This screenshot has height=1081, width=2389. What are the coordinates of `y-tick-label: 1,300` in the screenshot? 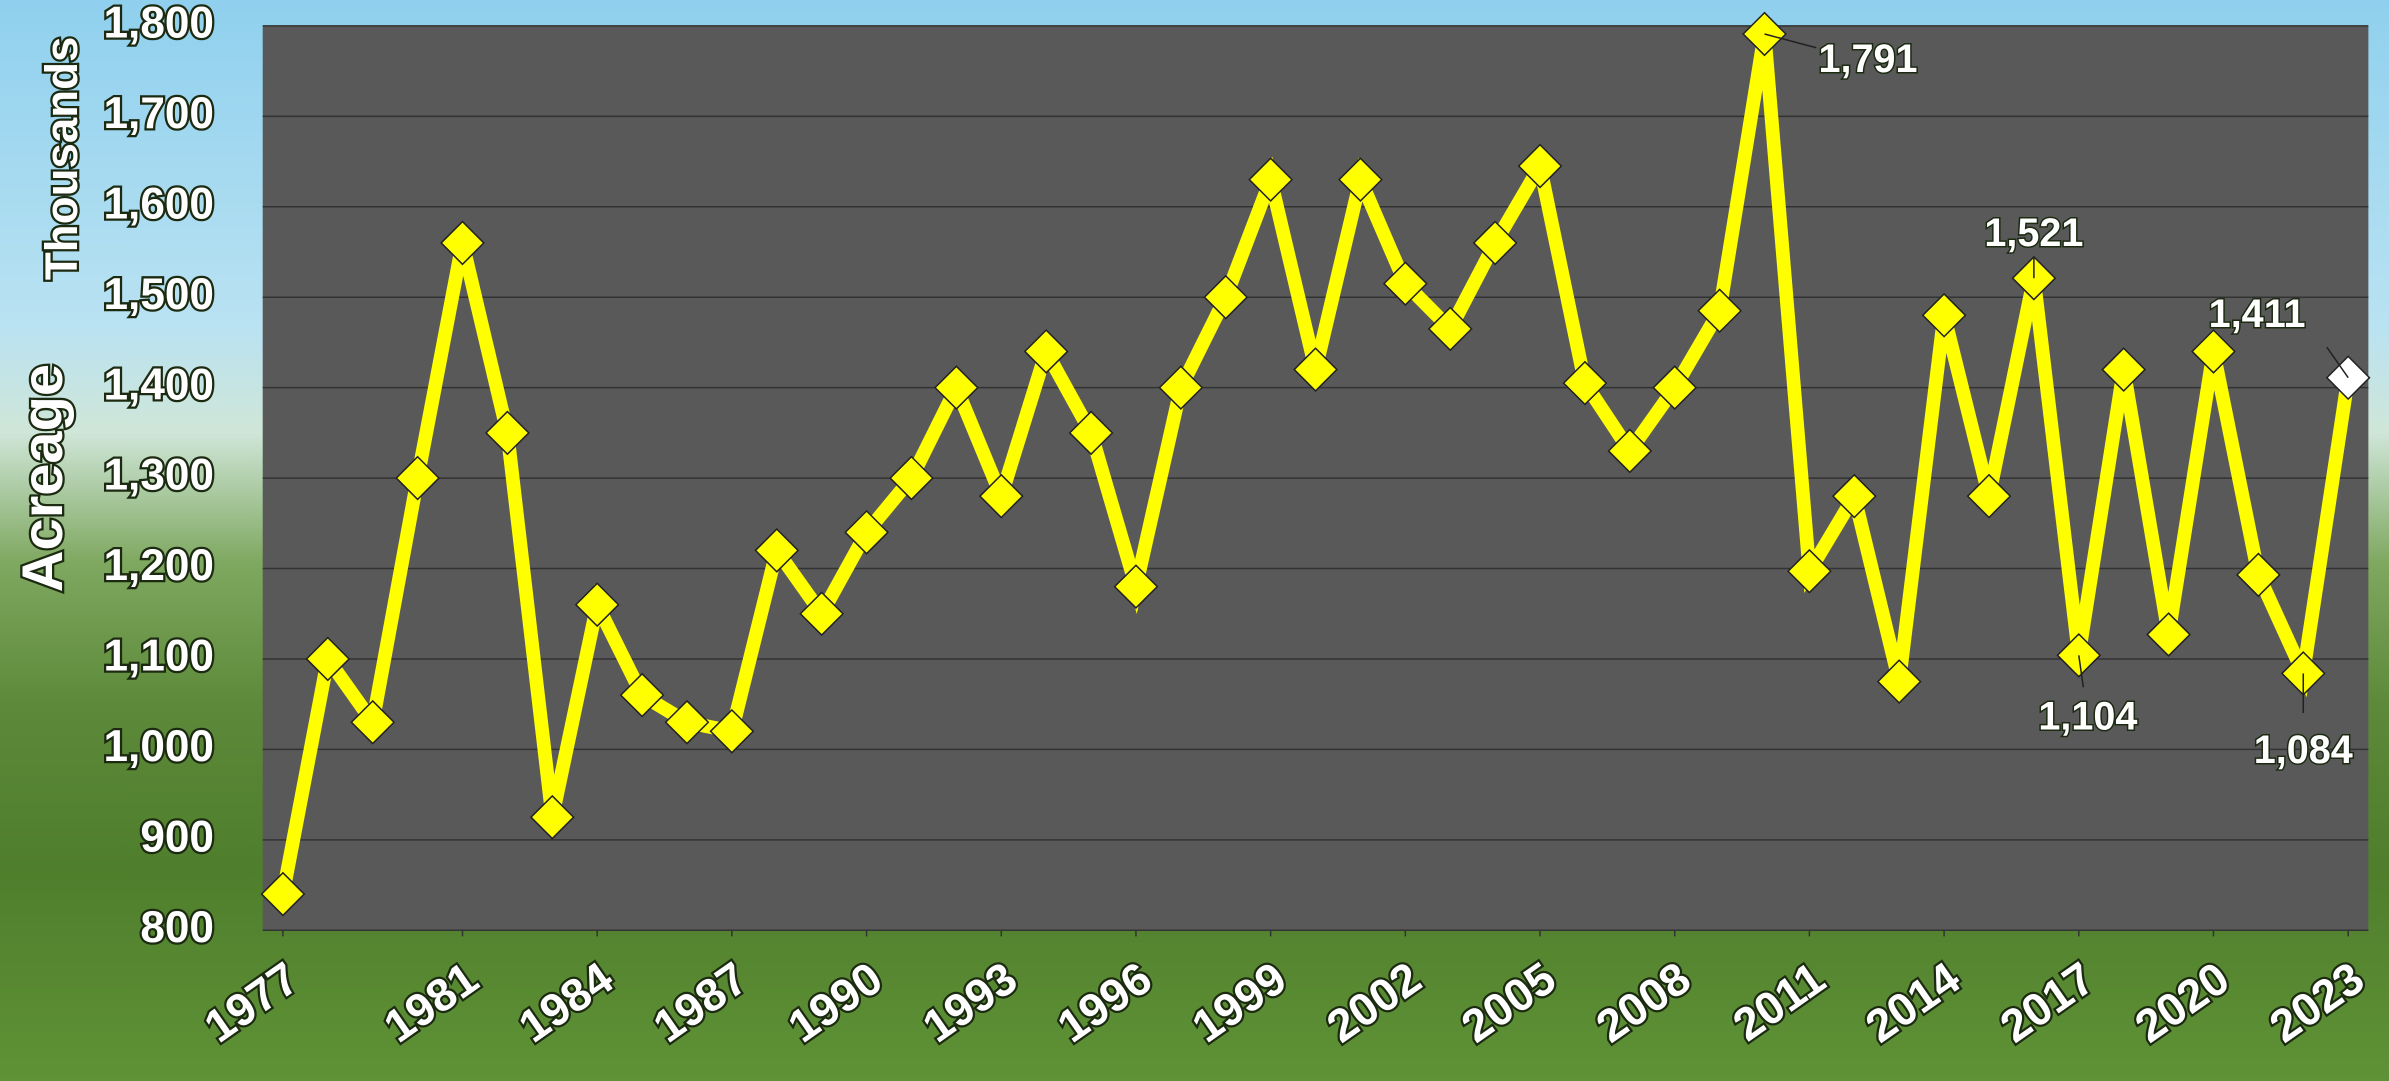 It's located at (159, 475).